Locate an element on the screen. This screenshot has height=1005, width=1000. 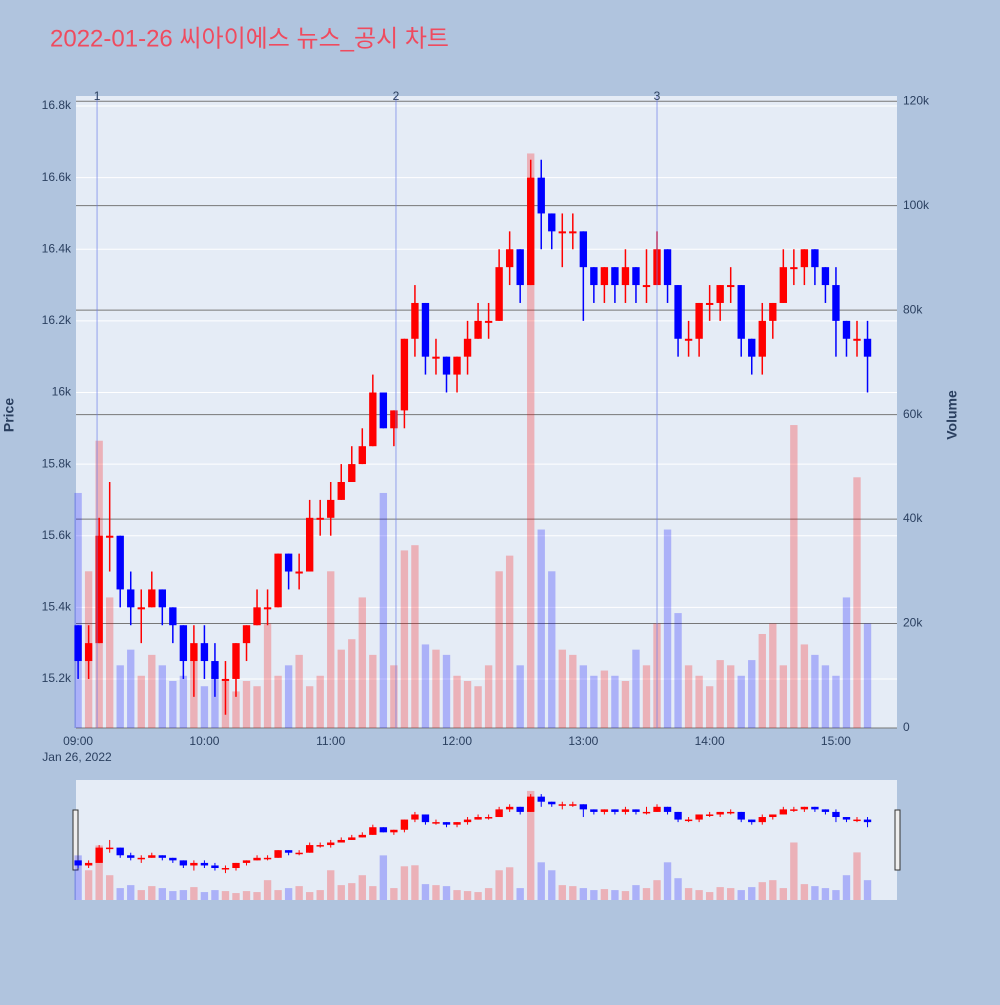
range-slider is located at coordinates (486, 840).